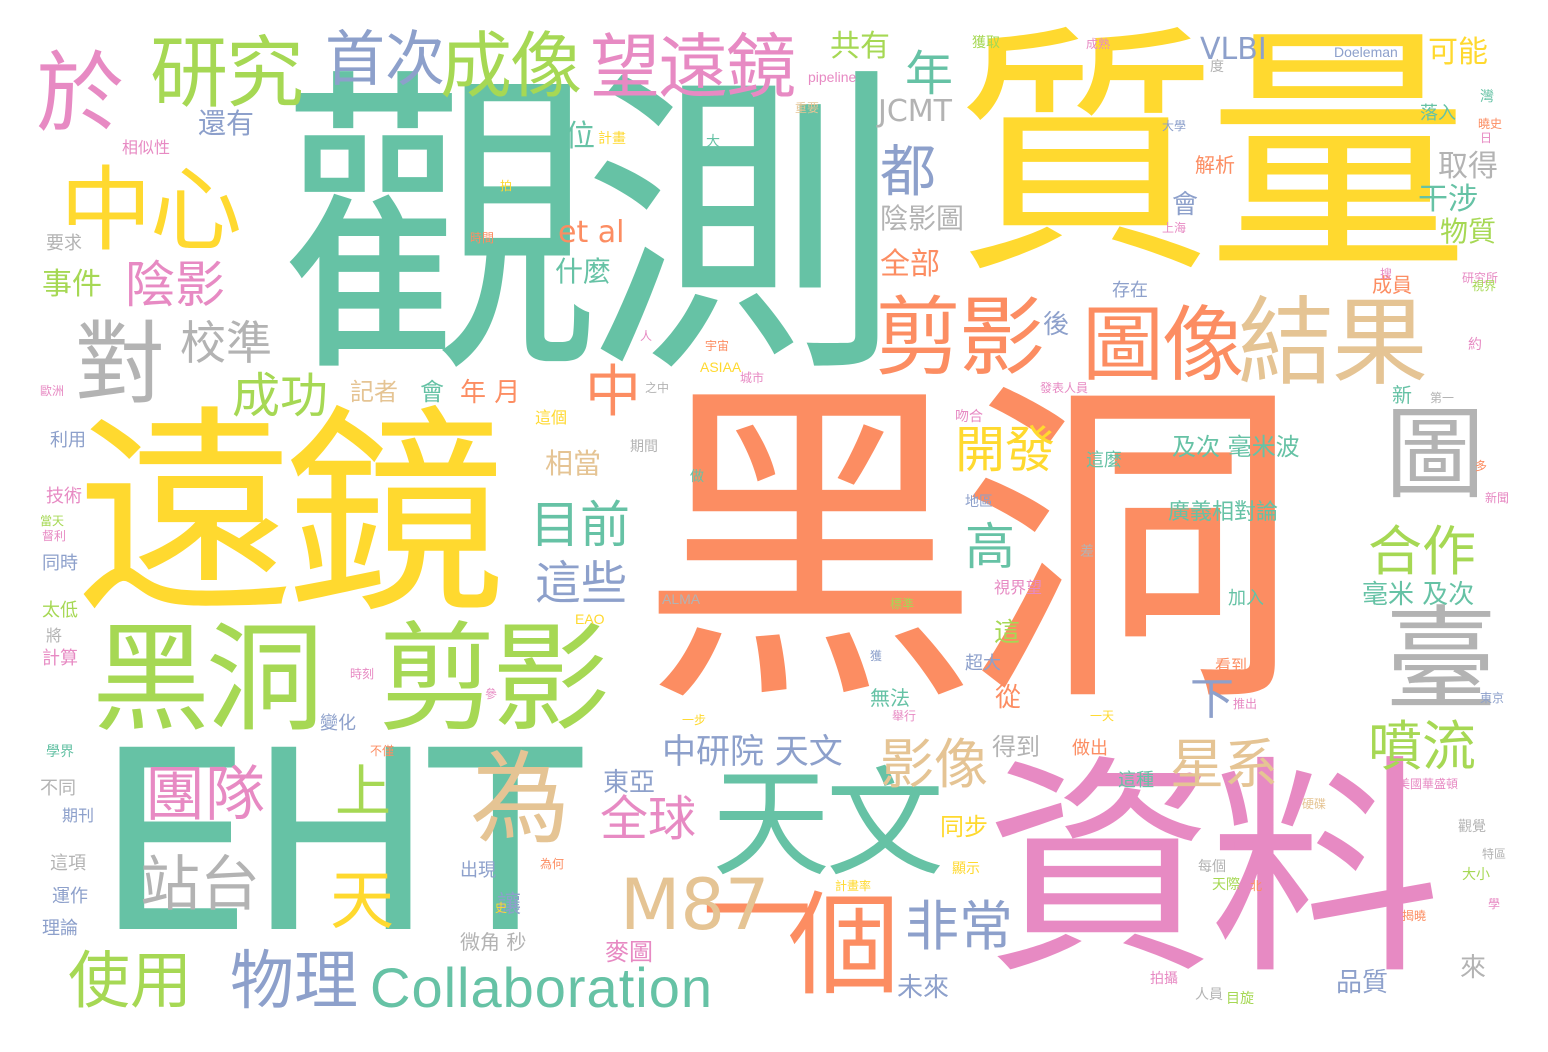 The width and height of the screenshot is (1548, 1052). Describe the element at coordinates (922, 218) in the screenshot. I see `word: 陰影圖` at that location.